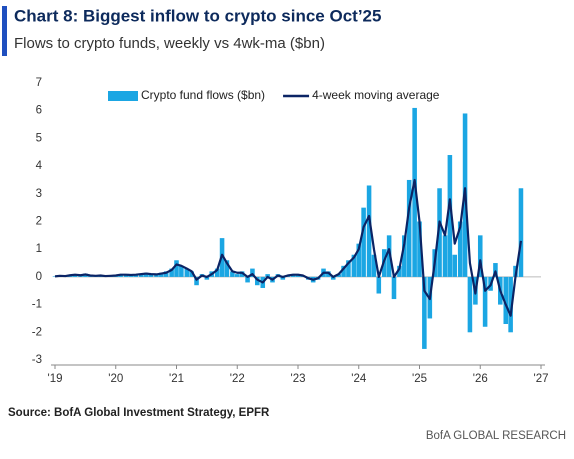 Image resolution: width=574 pixels, height=459 pixels. What do you see at coordinates (123, 96) in the screenshot?
I see `legend-swatch` at bounding box center [123, 96].